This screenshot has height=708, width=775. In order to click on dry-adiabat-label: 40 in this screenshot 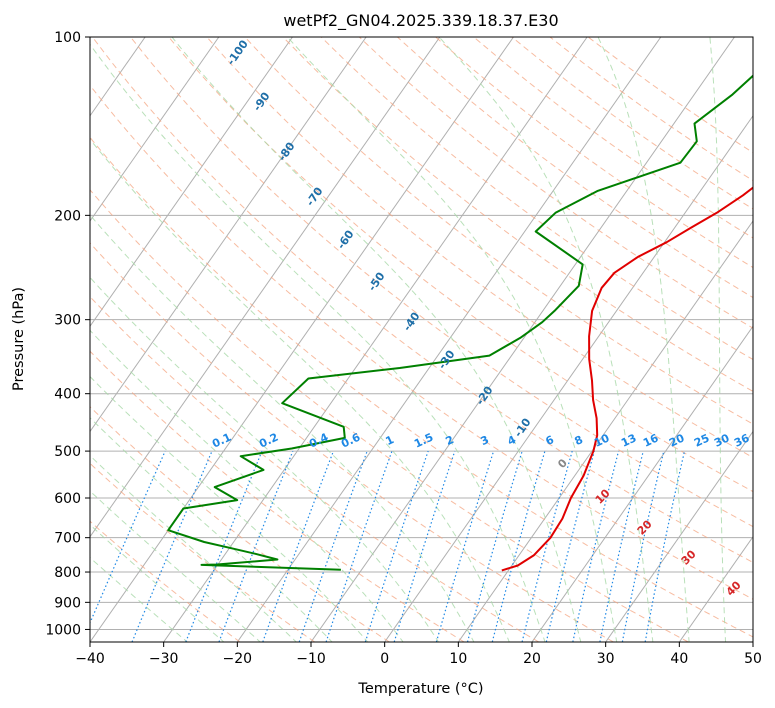, I will do `click(734, 588)`.